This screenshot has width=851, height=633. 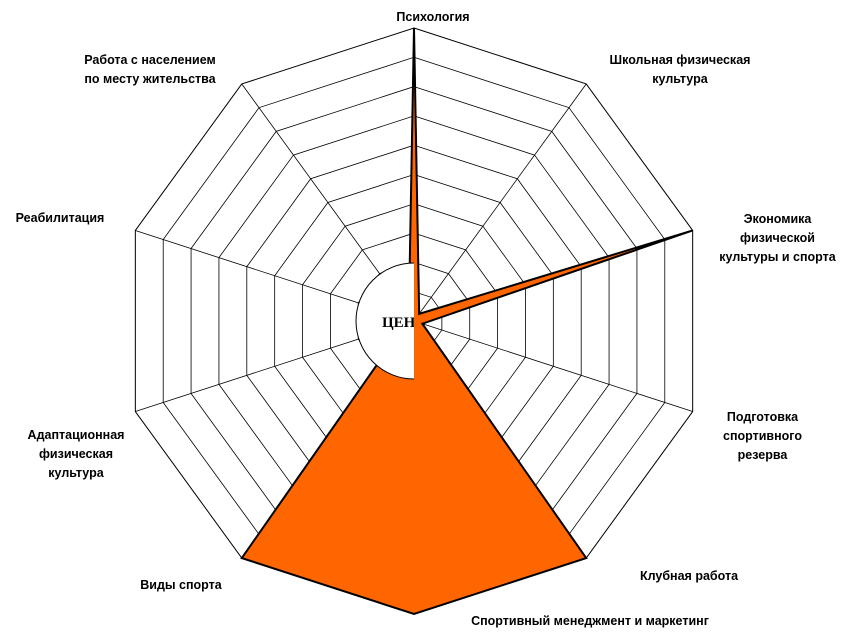 I want to click on axis-label-sports-kinds: Виды спорта, so click(x=181, y=585).